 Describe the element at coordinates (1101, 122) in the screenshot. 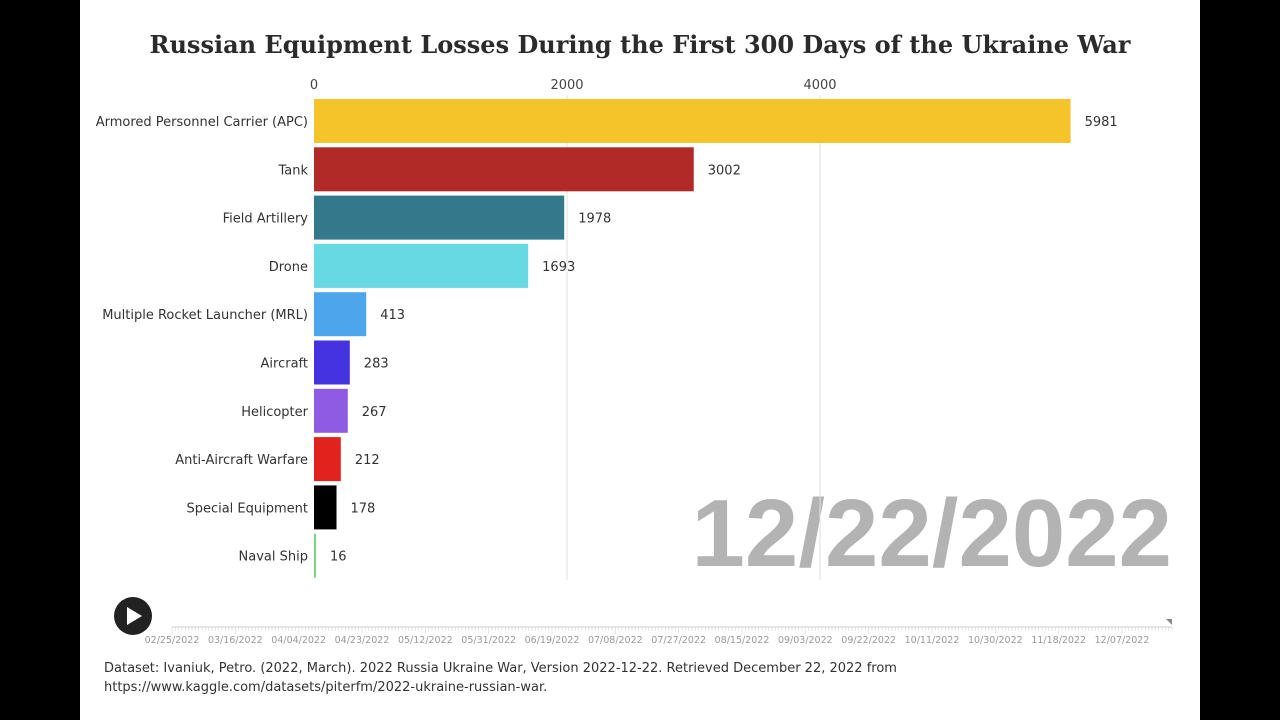

I see `data-label: 5981` at that location.